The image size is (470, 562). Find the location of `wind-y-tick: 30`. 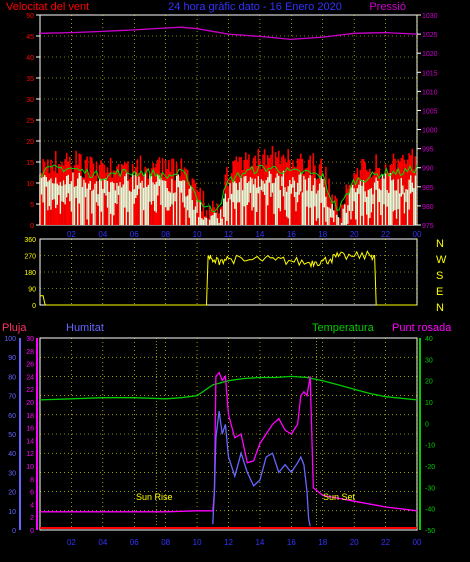

wind-y-tick: 30 is located at coordinates (30, 100).